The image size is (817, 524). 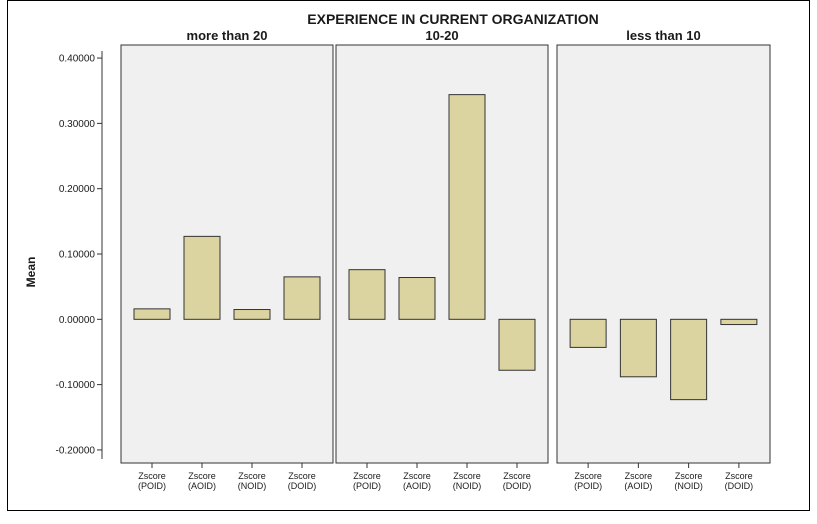 I want to click on y-axis-label: Mean, so click(x=31, y=272).